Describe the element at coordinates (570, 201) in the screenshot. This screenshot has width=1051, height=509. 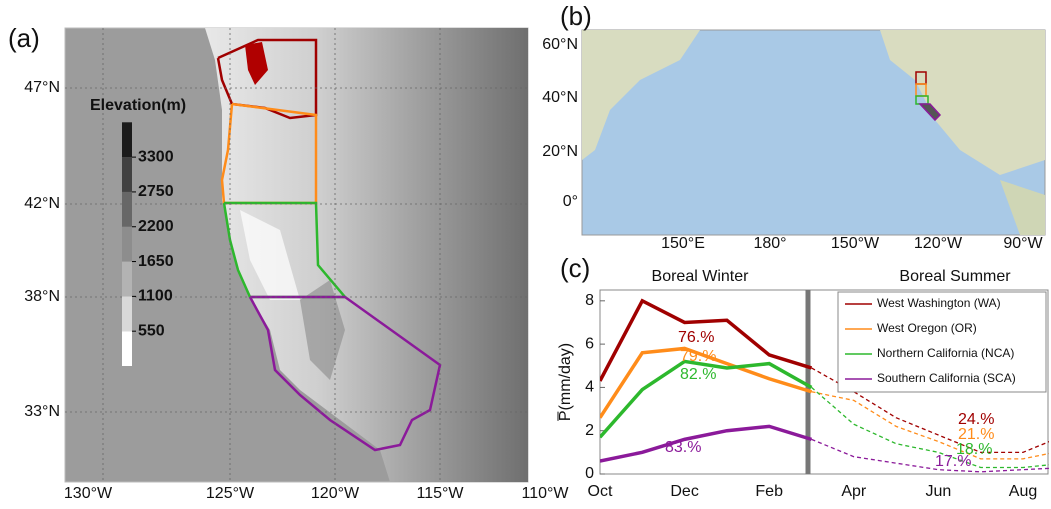
I see `lat-label: 0°` at that location.